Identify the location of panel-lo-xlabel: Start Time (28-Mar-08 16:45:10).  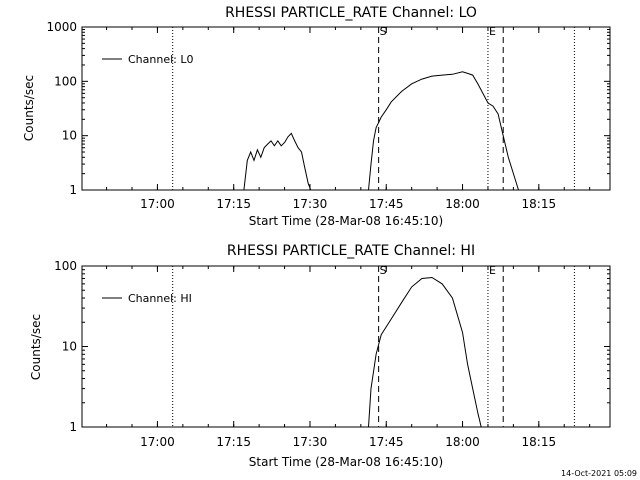
(346, 221).